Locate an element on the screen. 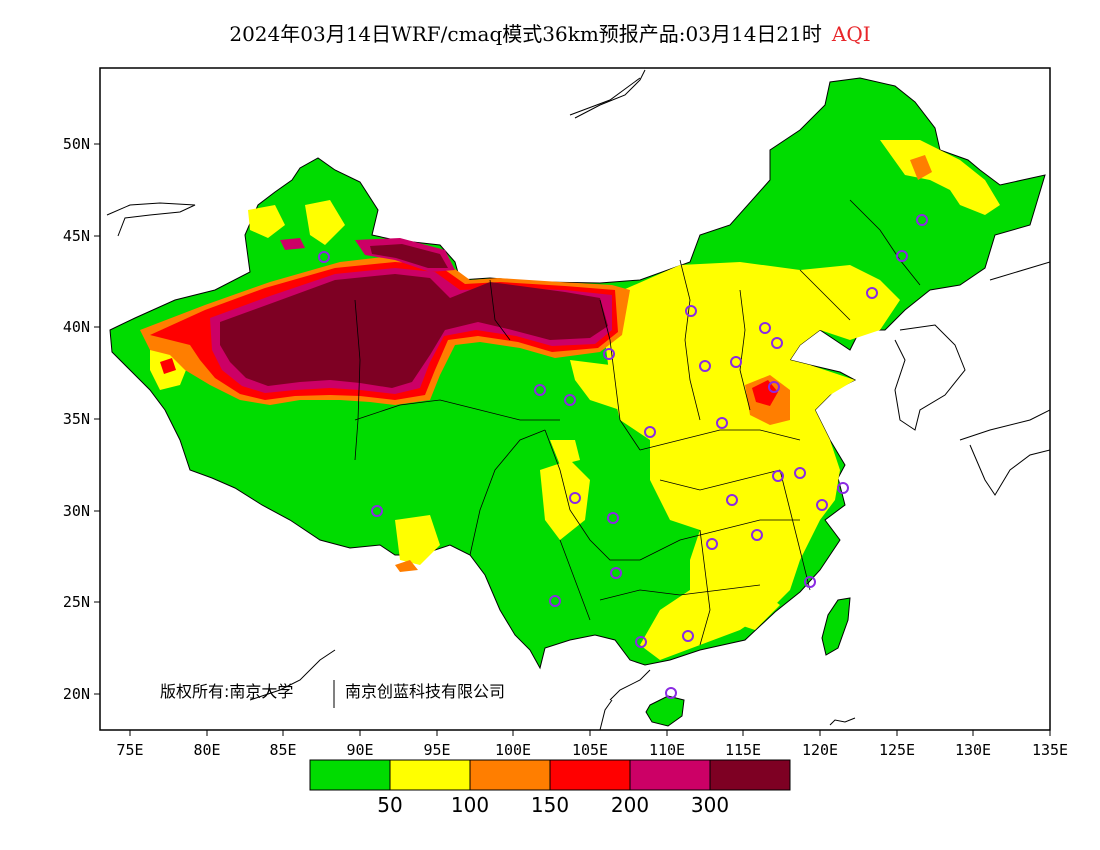  credit-owner: 版权所有:南京大学 is located at coordinates (226, 691).